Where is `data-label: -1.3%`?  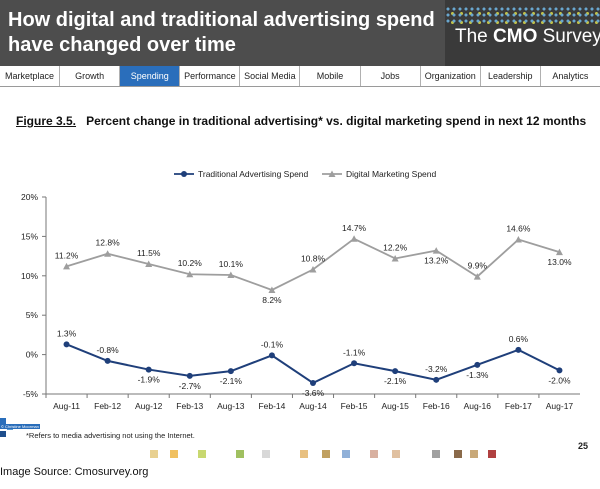 data-label: -1.3% is located at coordinates (477, 375).